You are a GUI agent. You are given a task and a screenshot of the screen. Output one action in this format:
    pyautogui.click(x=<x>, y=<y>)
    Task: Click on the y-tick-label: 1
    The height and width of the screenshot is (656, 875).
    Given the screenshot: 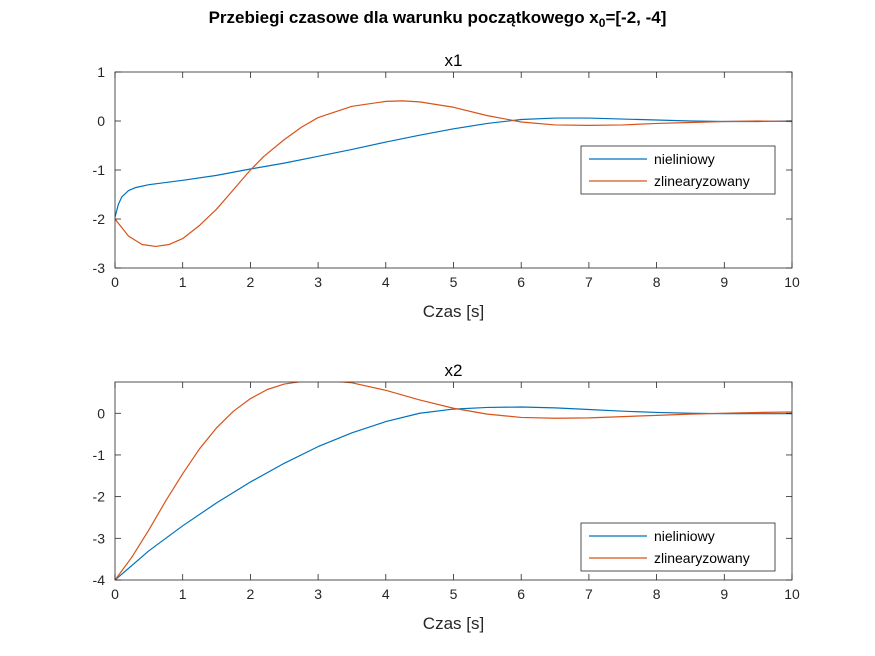 What is the action you would take?
    pyautogui.click(x=101, y=72)
    